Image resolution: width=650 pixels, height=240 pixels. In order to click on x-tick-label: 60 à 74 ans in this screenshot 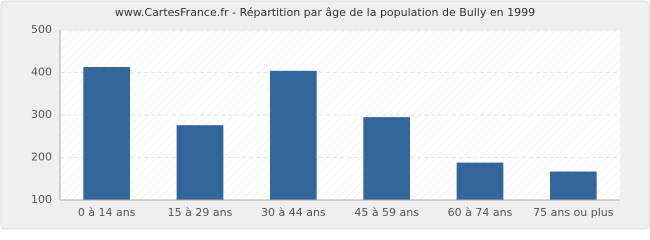, I will do `click(480, 212)`.